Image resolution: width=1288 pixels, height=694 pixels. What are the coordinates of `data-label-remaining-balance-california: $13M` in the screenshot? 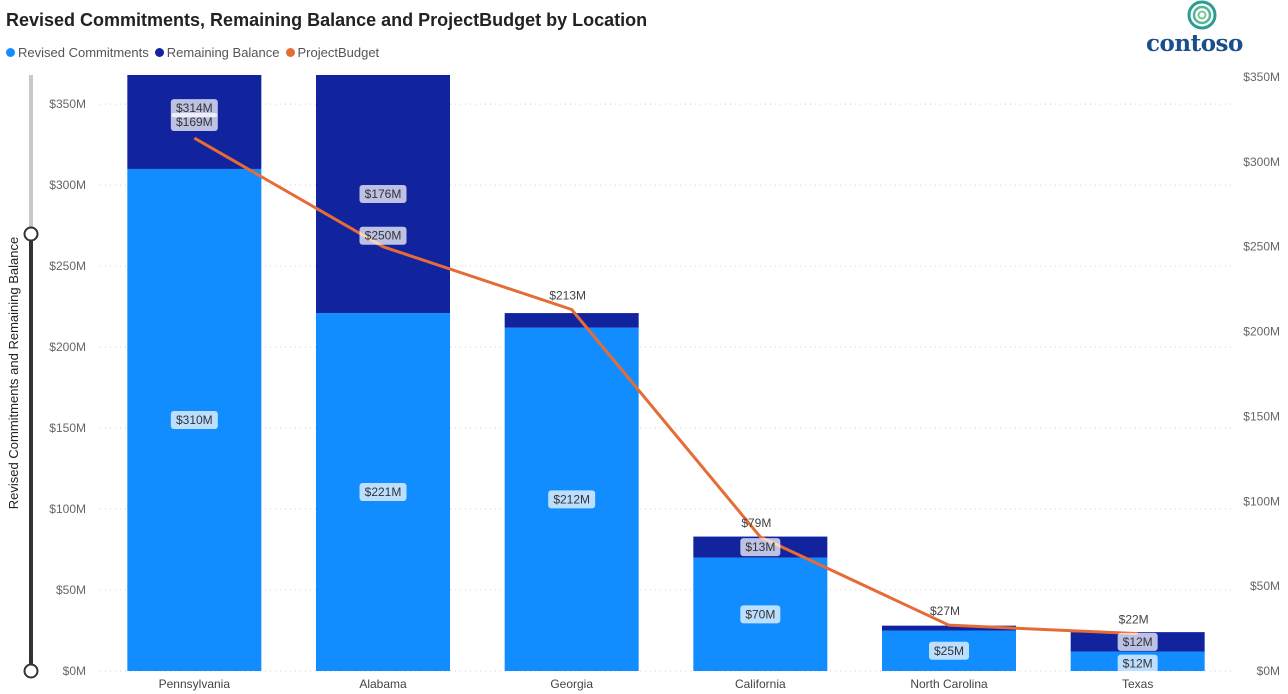 It's located at (760, 547).